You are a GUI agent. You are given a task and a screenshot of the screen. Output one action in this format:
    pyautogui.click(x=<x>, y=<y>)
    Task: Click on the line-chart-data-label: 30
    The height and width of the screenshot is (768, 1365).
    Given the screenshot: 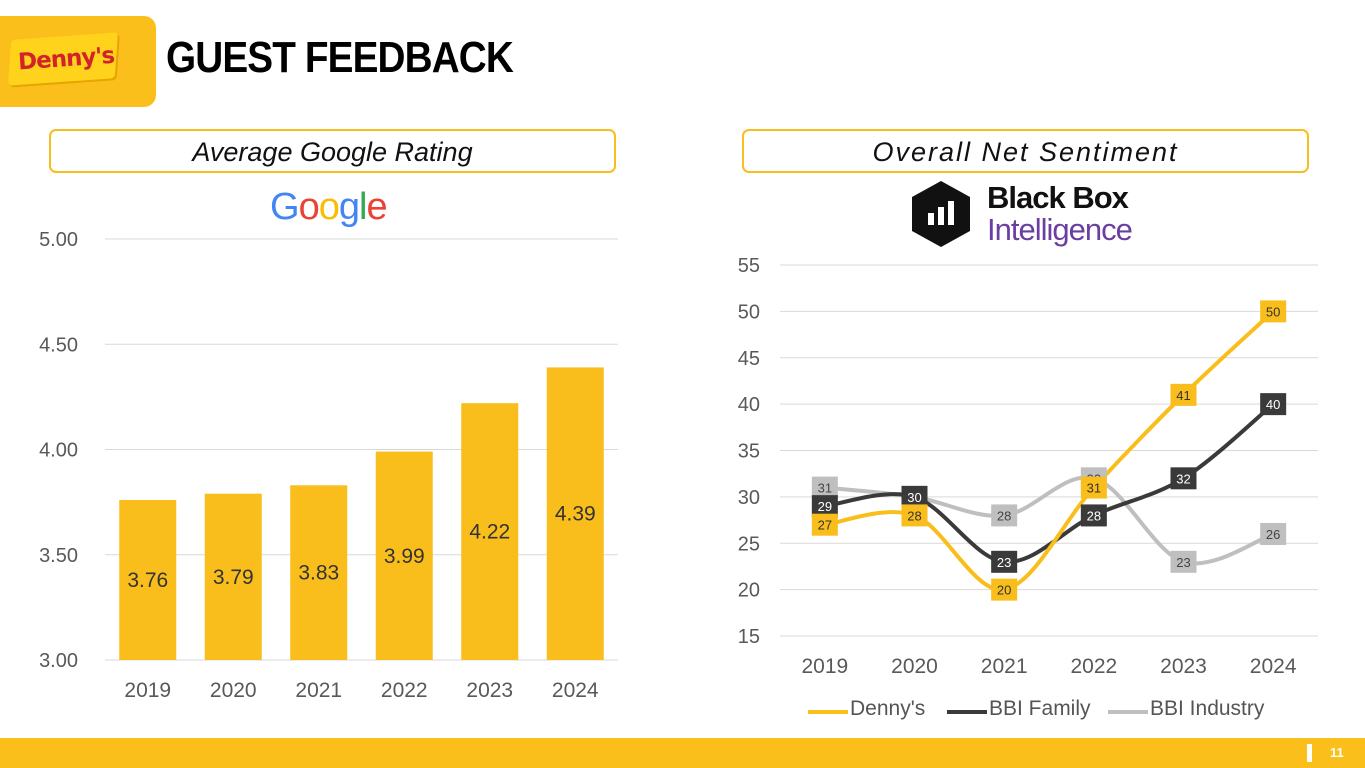 What is the action you would take?
    pyautogui.click(x=914, y=497)
    